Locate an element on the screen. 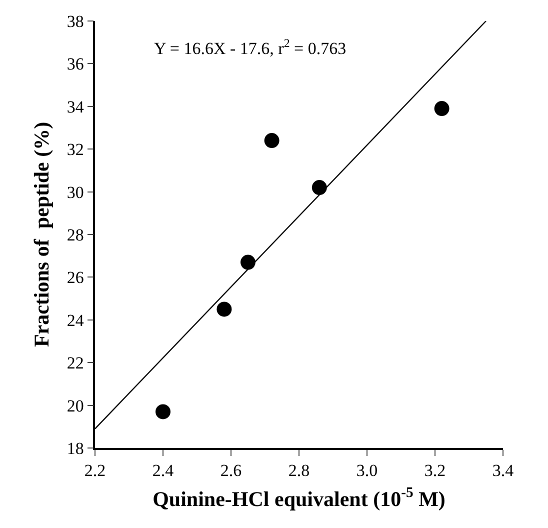 This screenshot has width=548, height=528. x-tick-label: 2.2 is located at coordinates (95, 470).